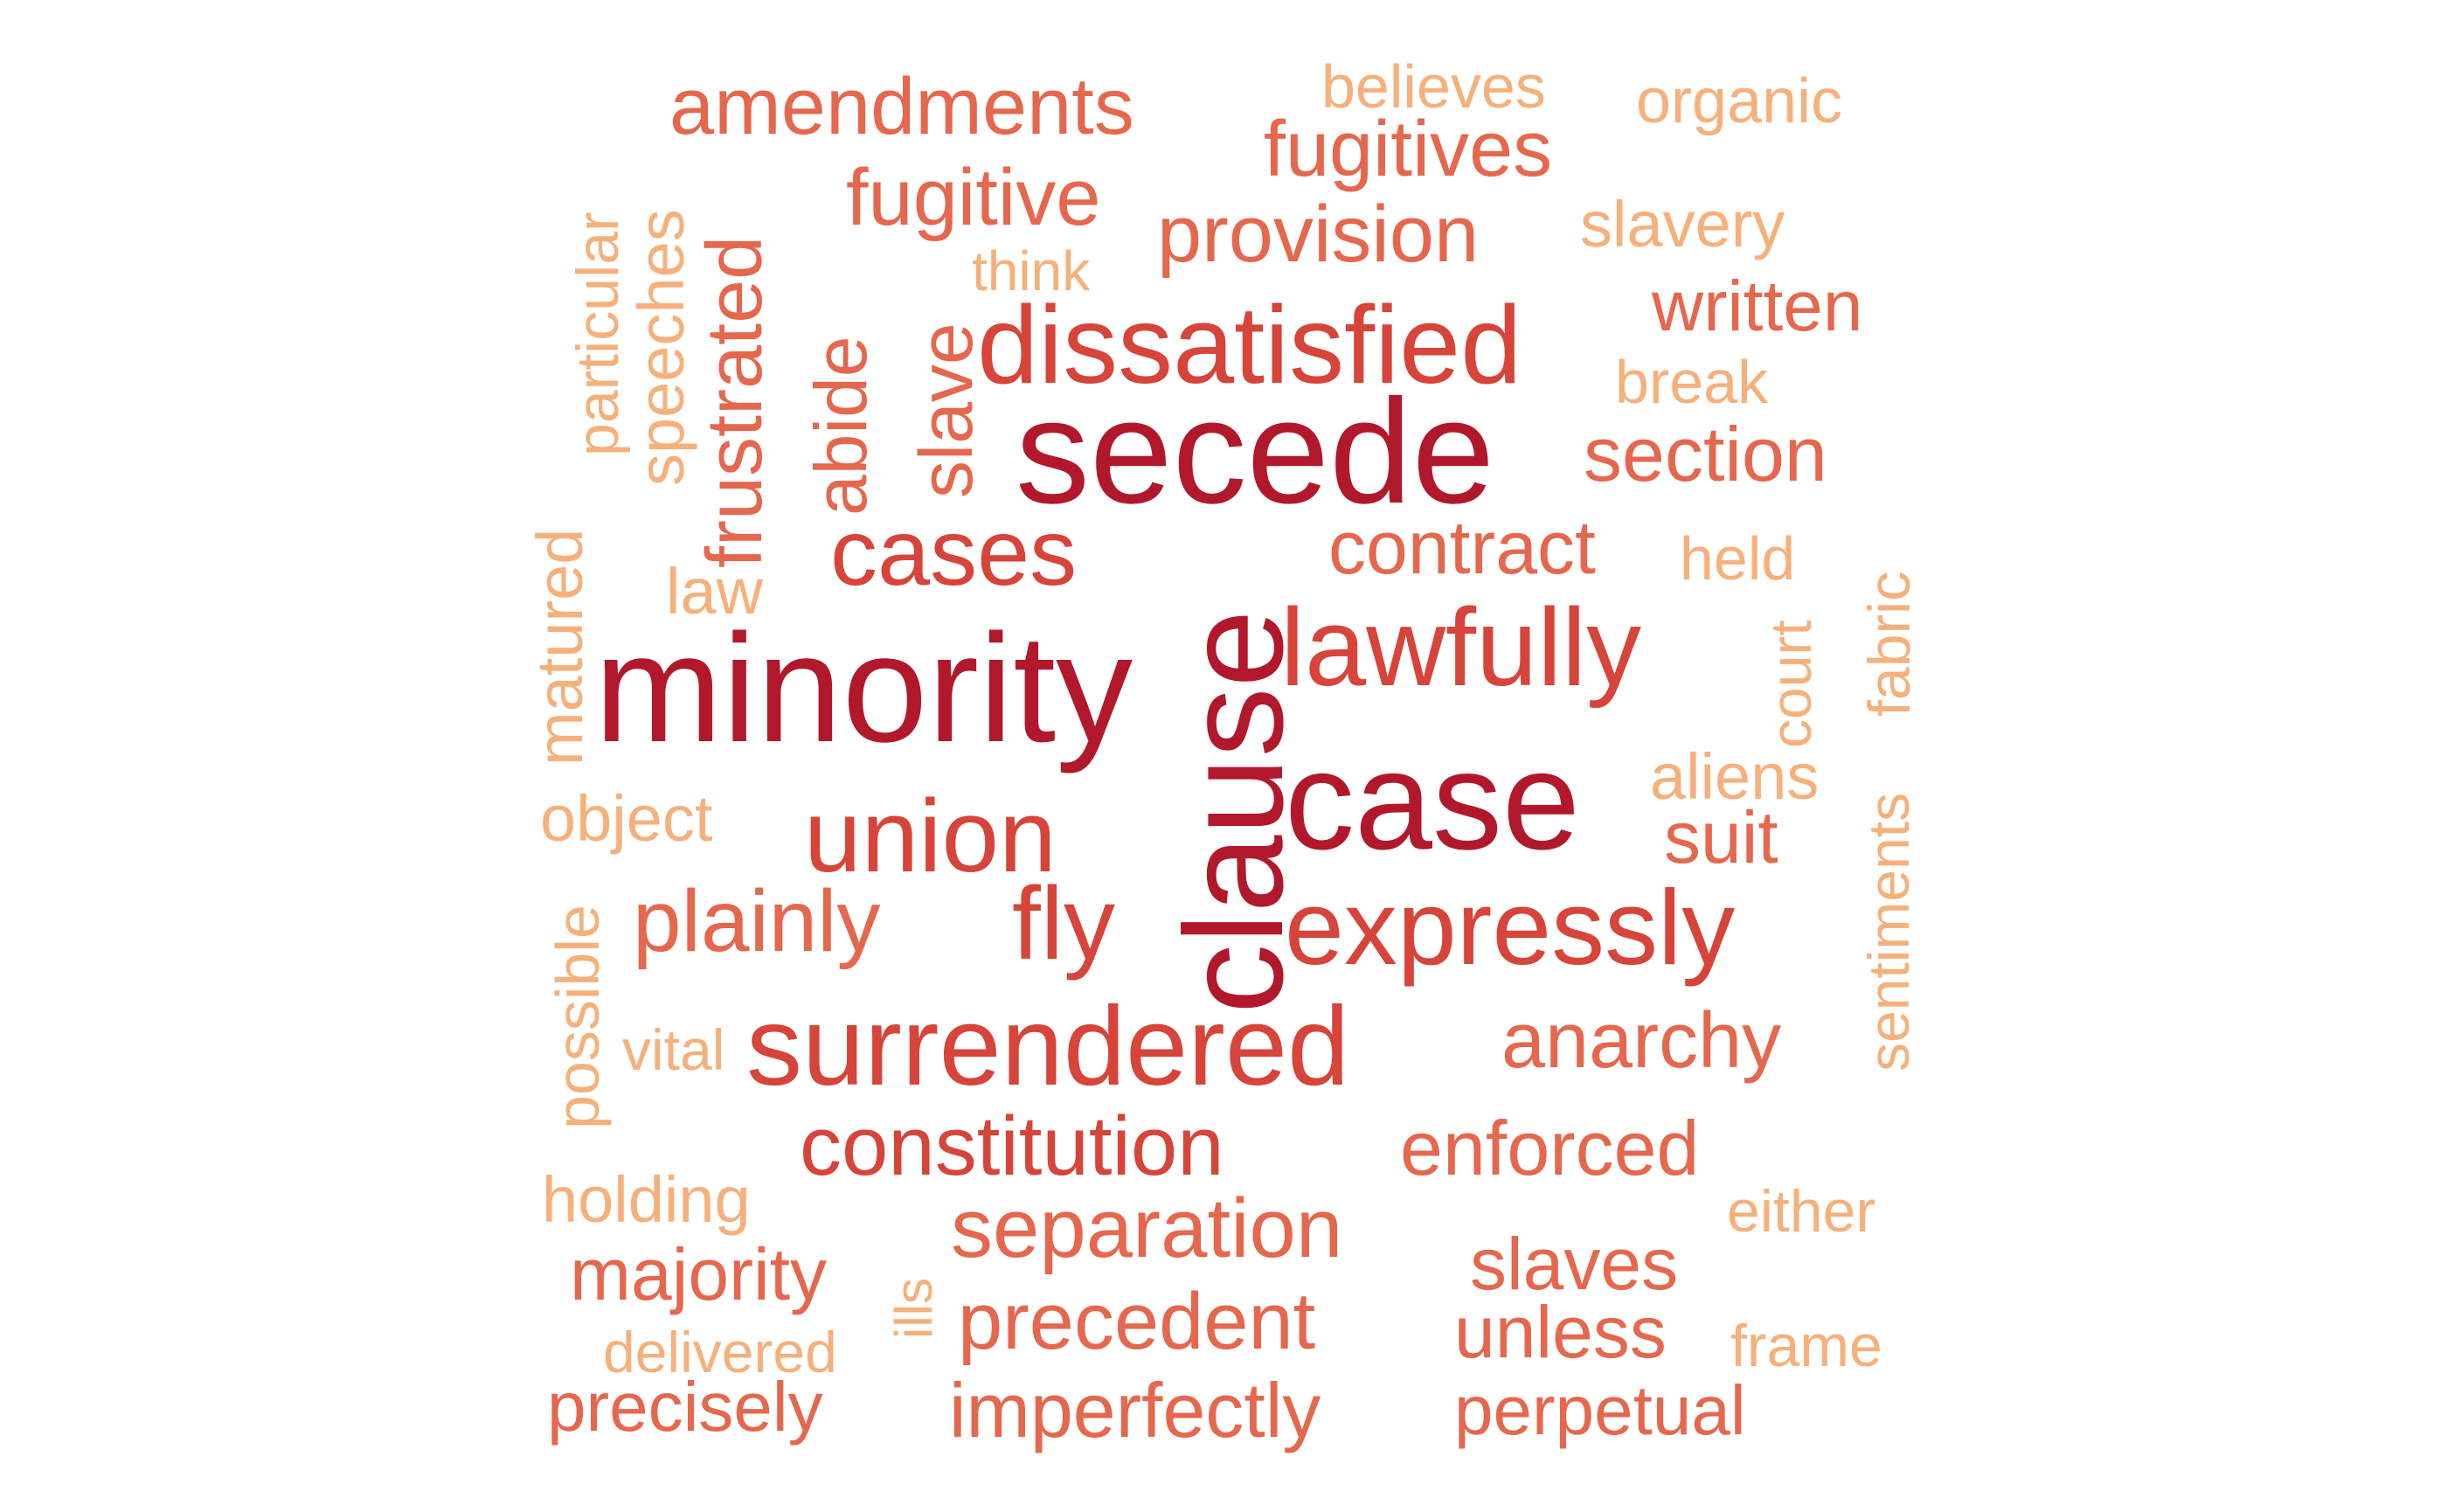 The height and width of the screenshot is (1512, 2447). I want to click on word-slaves: slaves, so click(1574, 1264).